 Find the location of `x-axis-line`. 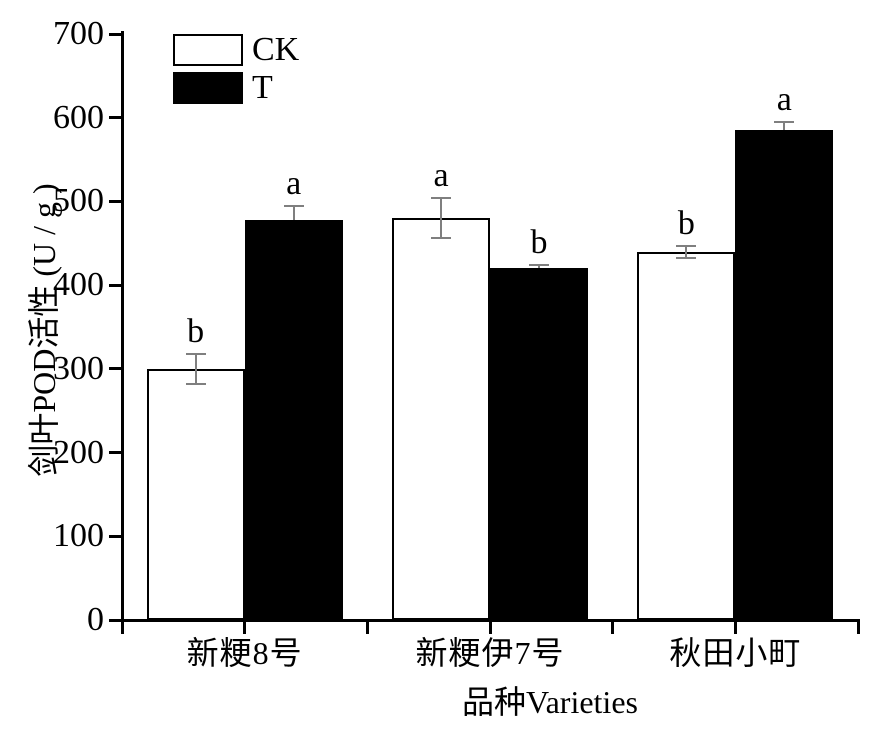

x-axis-line is located at coordinates (490, 620).